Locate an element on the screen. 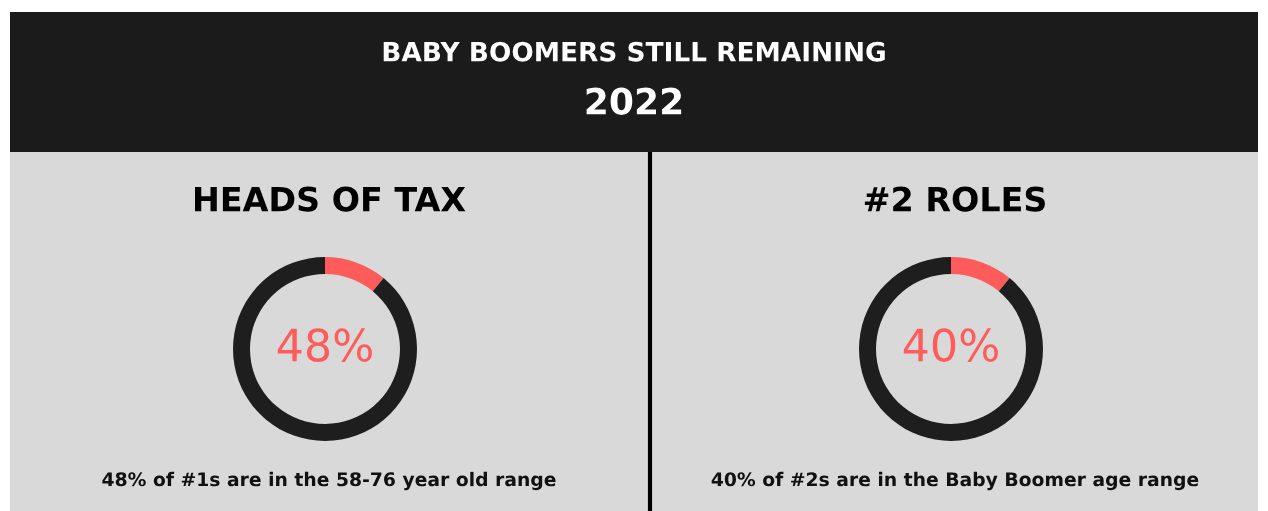  chart-title: #2 ROLES is located at coordinates (954, 199).